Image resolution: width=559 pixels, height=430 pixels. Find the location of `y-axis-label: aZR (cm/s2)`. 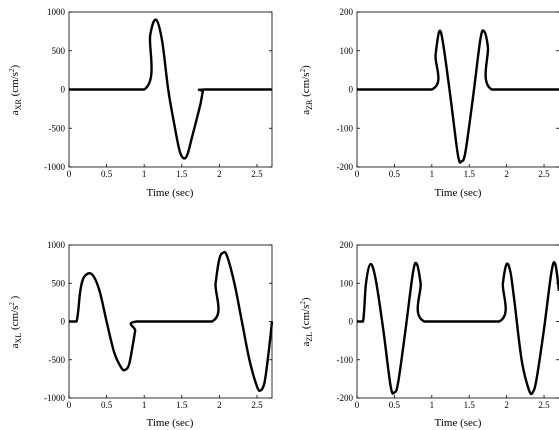

y-axis-label: aZR (cm/s2) is located at coordinates (306, 90).